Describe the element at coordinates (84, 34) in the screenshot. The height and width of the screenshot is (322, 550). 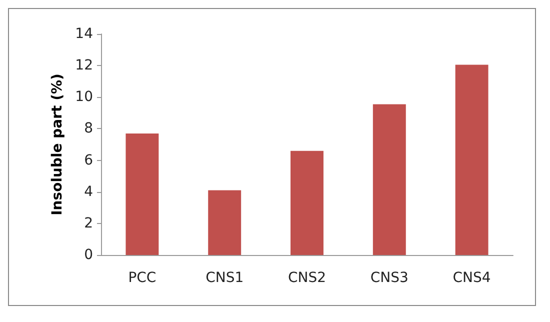
I see `y-tick-label: 14` at that location.